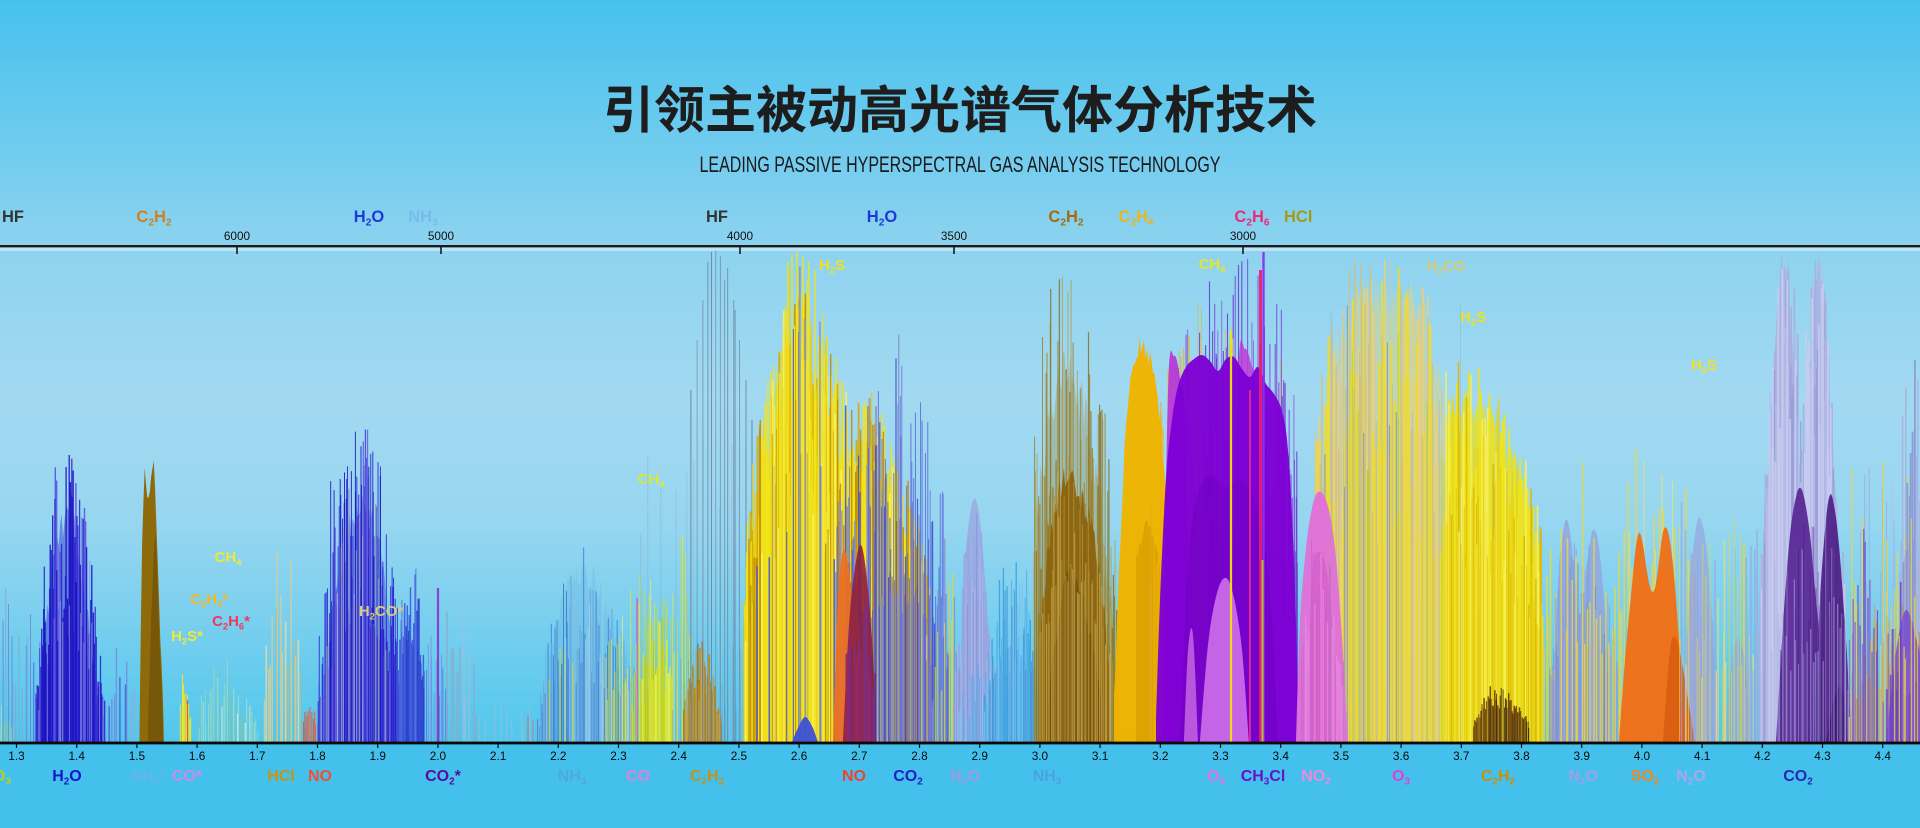 The height and width of the screenshot is (828, 1920). What do you see at coordinates (1822, 756) in the screenshot?
I see `svg-text: 4.3` at bounding box center [1822, 756].